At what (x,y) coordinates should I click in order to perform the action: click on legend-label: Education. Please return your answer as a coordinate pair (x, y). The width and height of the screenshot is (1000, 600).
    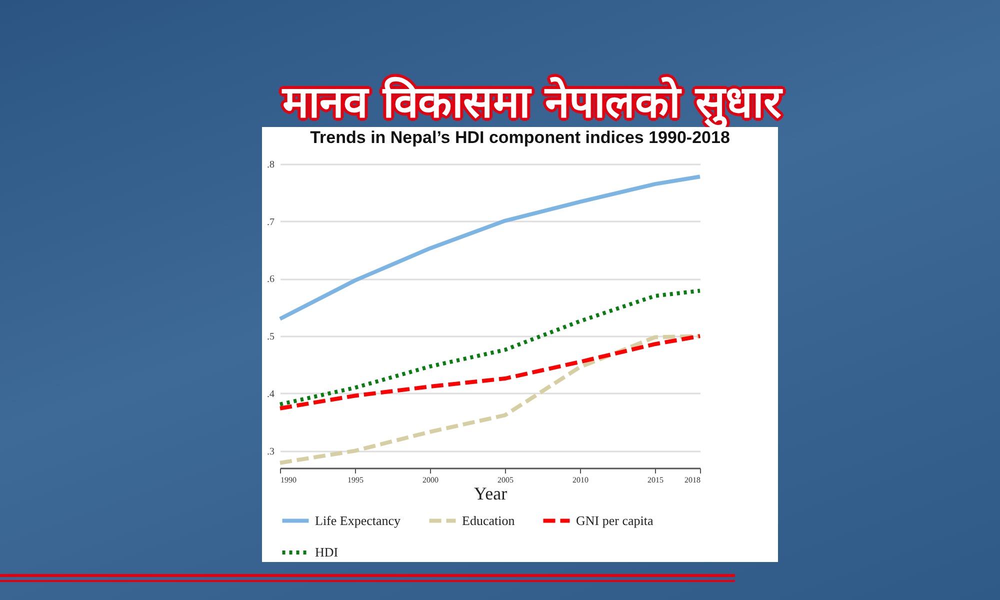
    Looking at the image, I should click on (489, 520).